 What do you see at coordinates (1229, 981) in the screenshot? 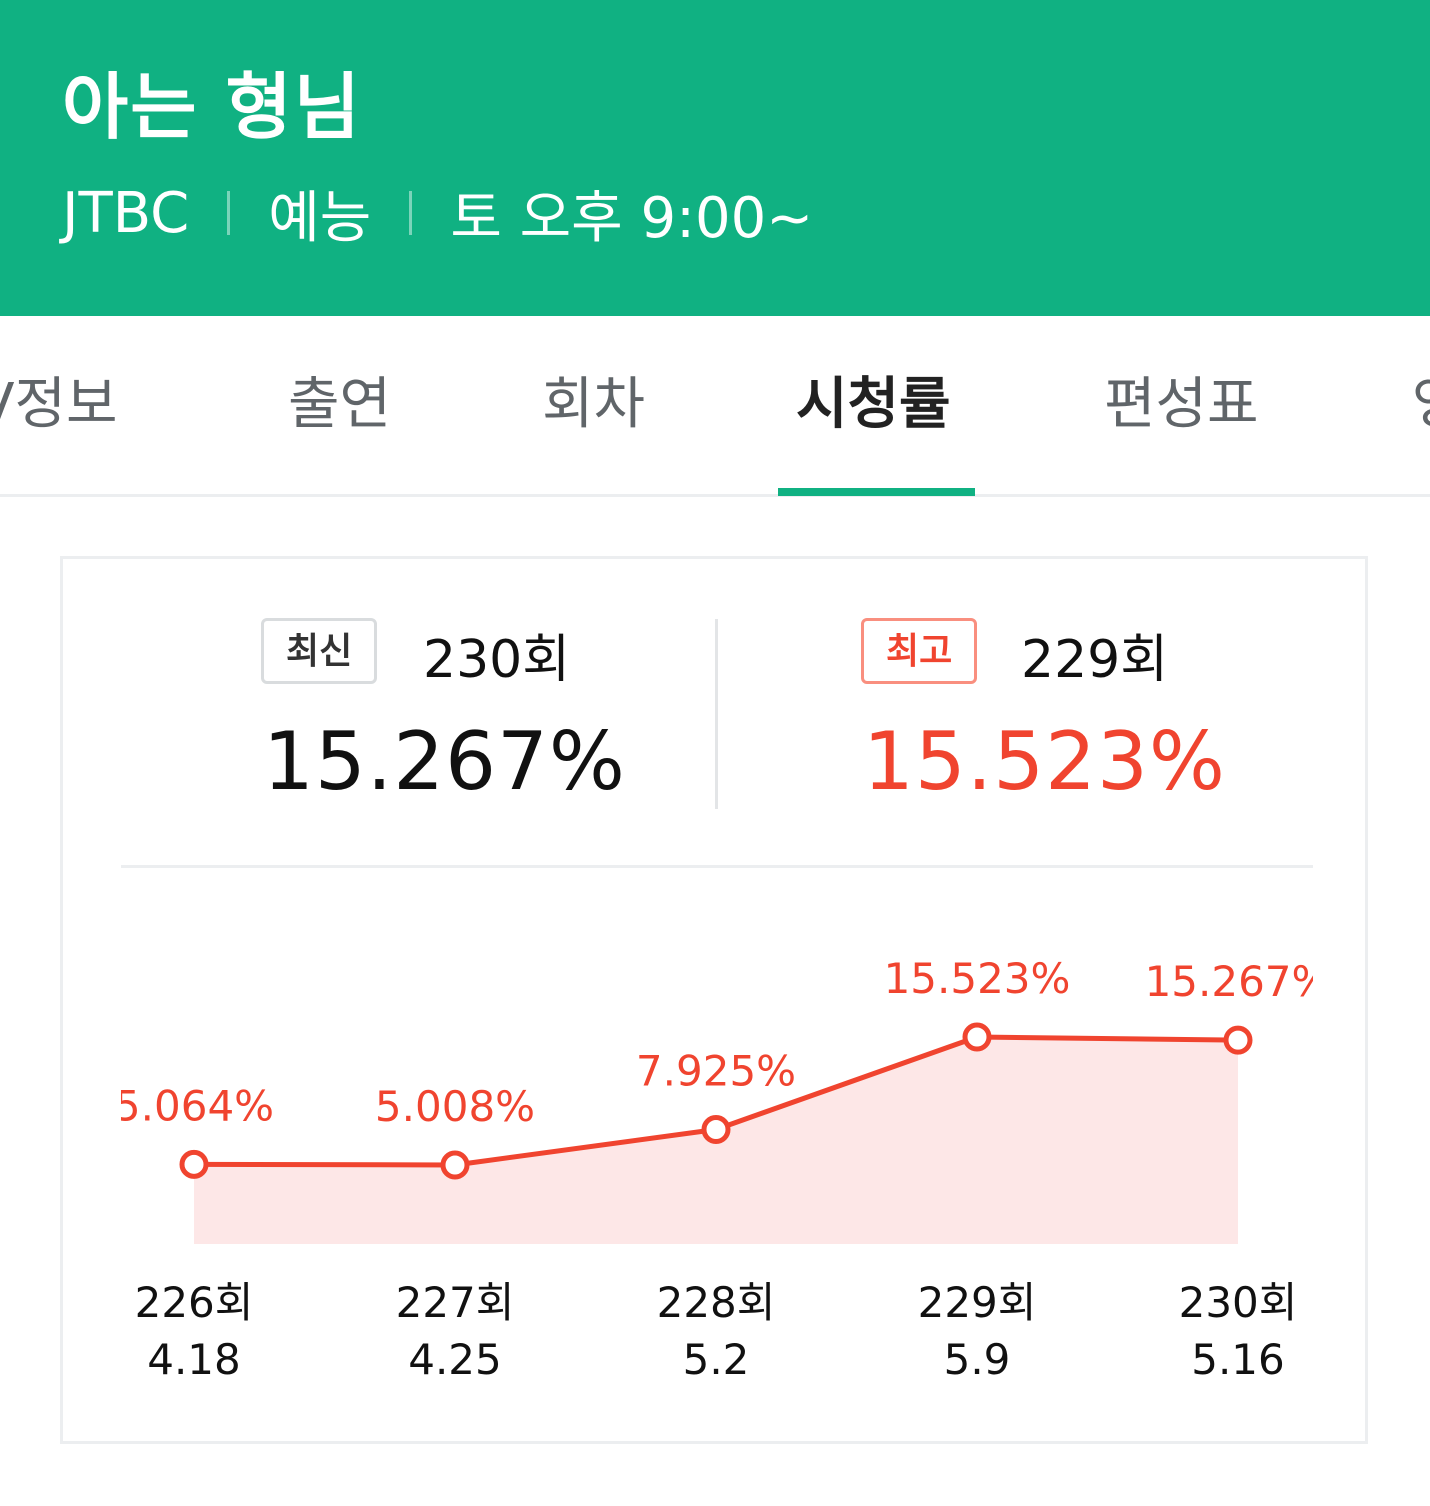
I see `chart-data-label: 15.267%` at bounding box center [1229, 981].